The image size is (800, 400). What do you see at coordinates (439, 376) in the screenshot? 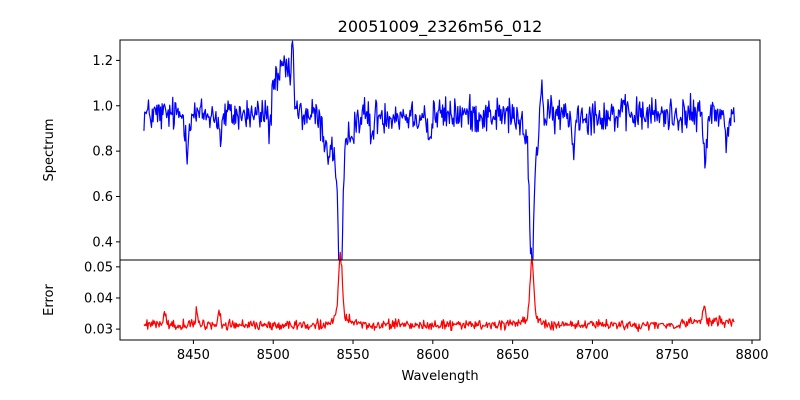
I see `x-axis-label: Wavelength` at bounding box center [439, 376].